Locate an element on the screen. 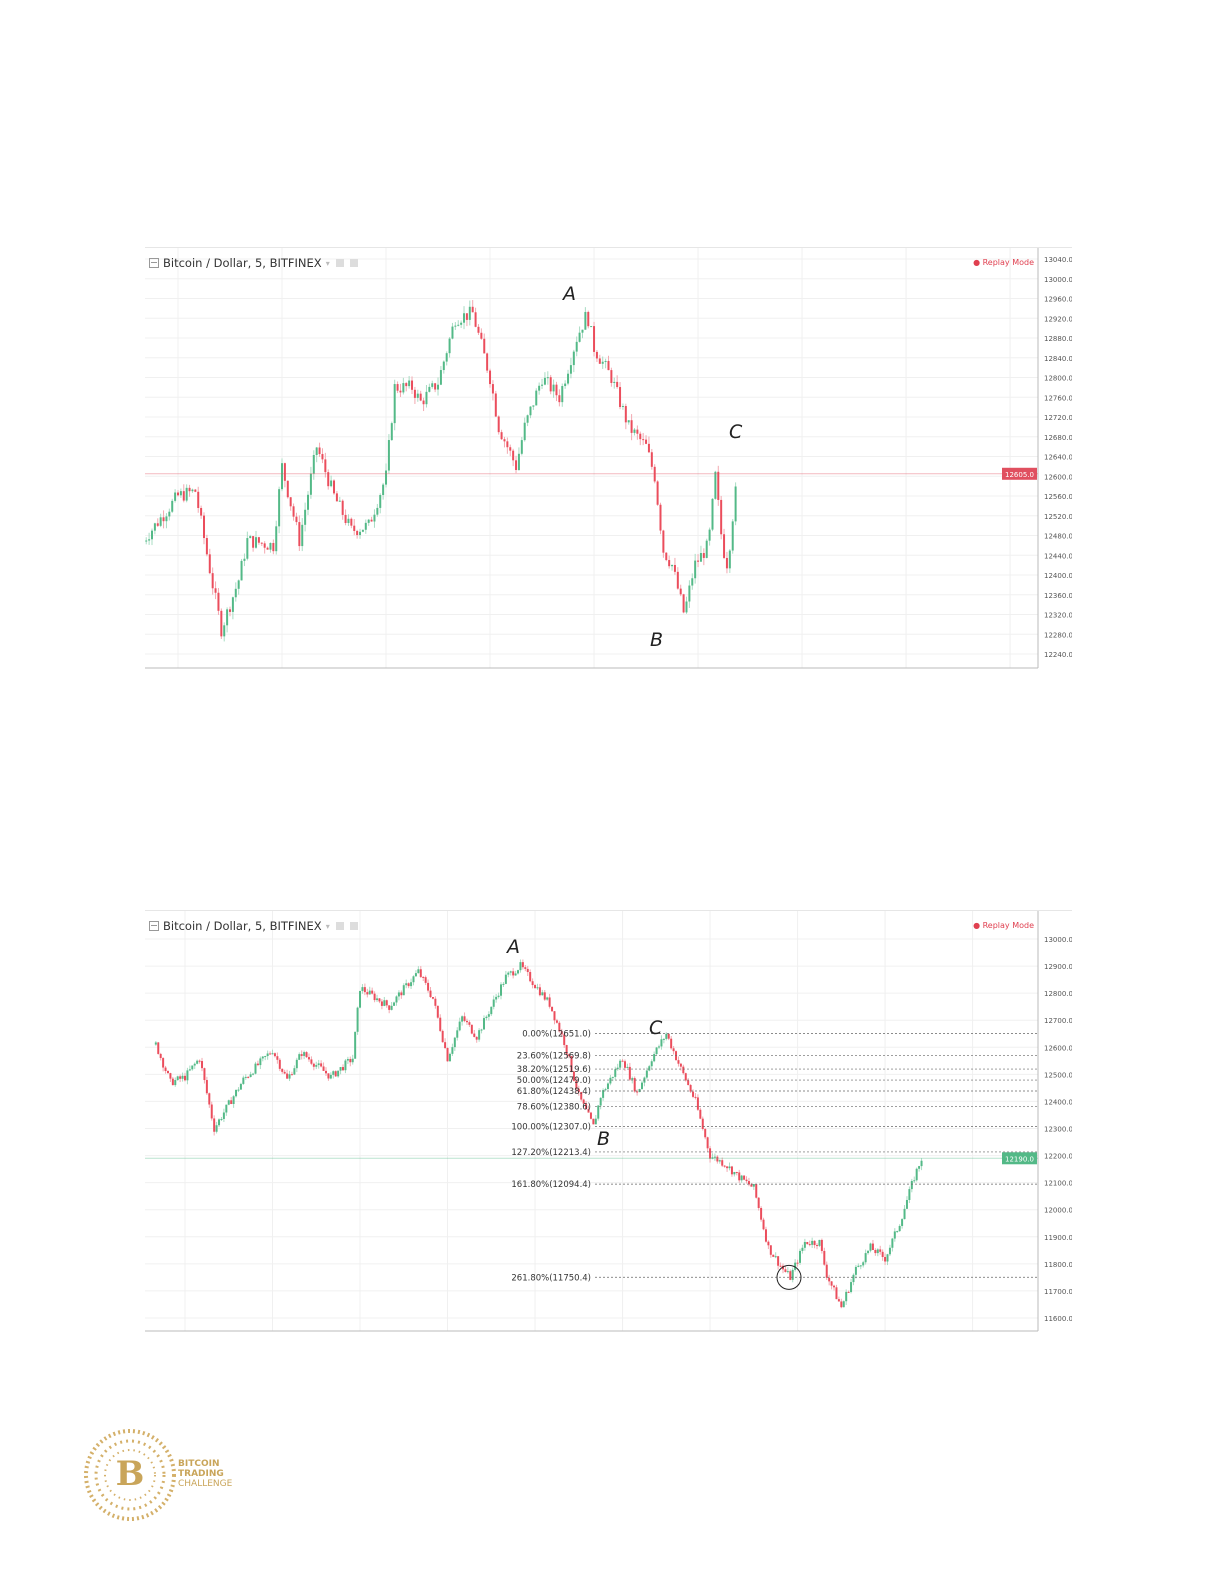  y-tick-label: 12800.0 is located at coordinates (1058, 994).